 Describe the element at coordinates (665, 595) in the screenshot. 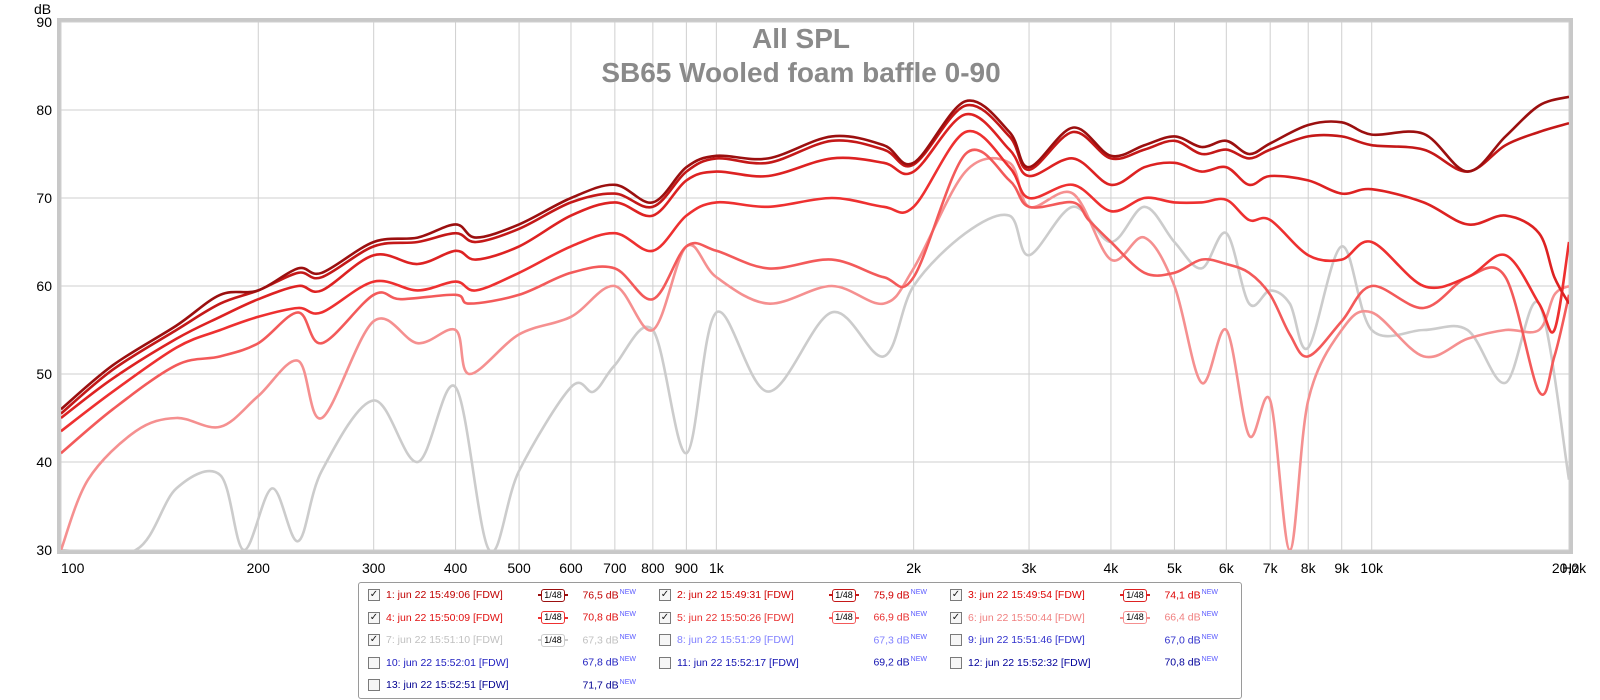

I see `legend-checkbox-2: ✓` at that location.